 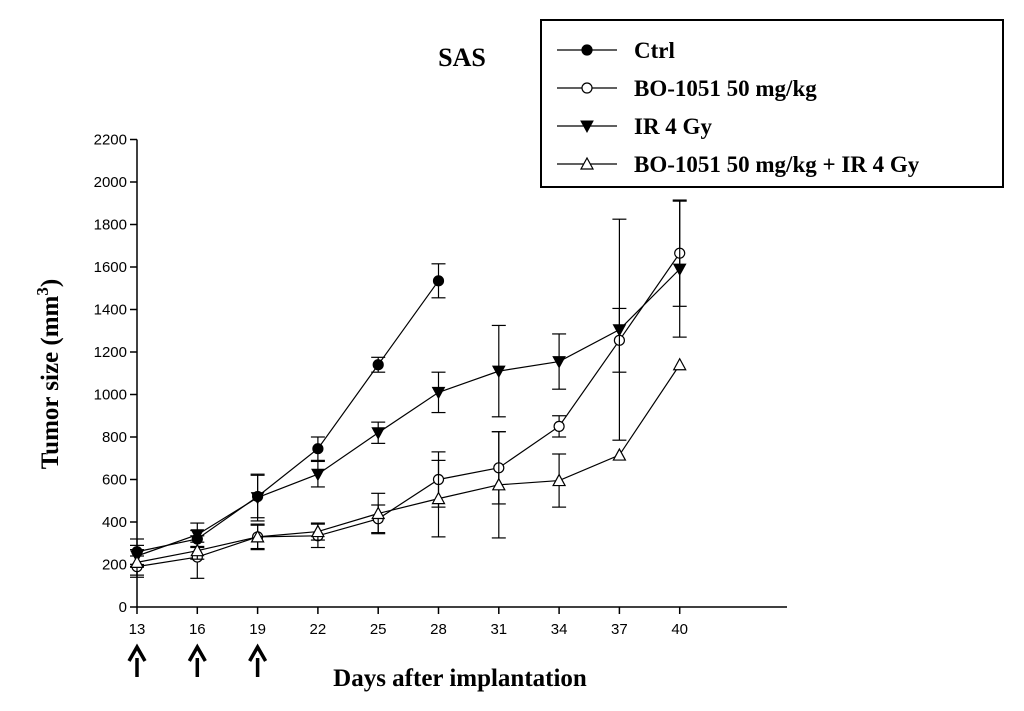 What do you see at coordinates (114, 522) in the screenshot?
I see `y-tick-label: 400` at bounding box center [114, 522].